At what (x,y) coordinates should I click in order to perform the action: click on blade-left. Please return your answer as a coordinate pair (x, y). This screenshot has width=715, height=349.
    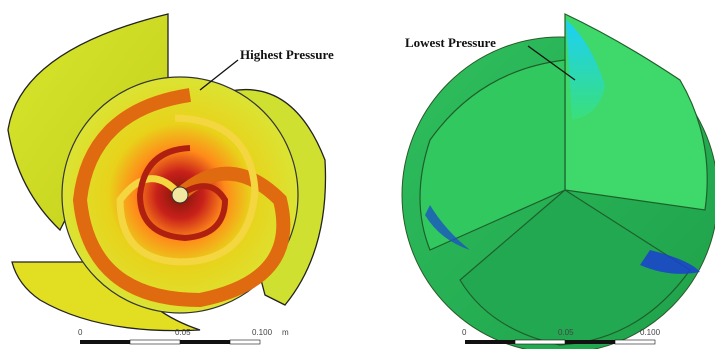
    Looking at the image, I should click on (492, 155).